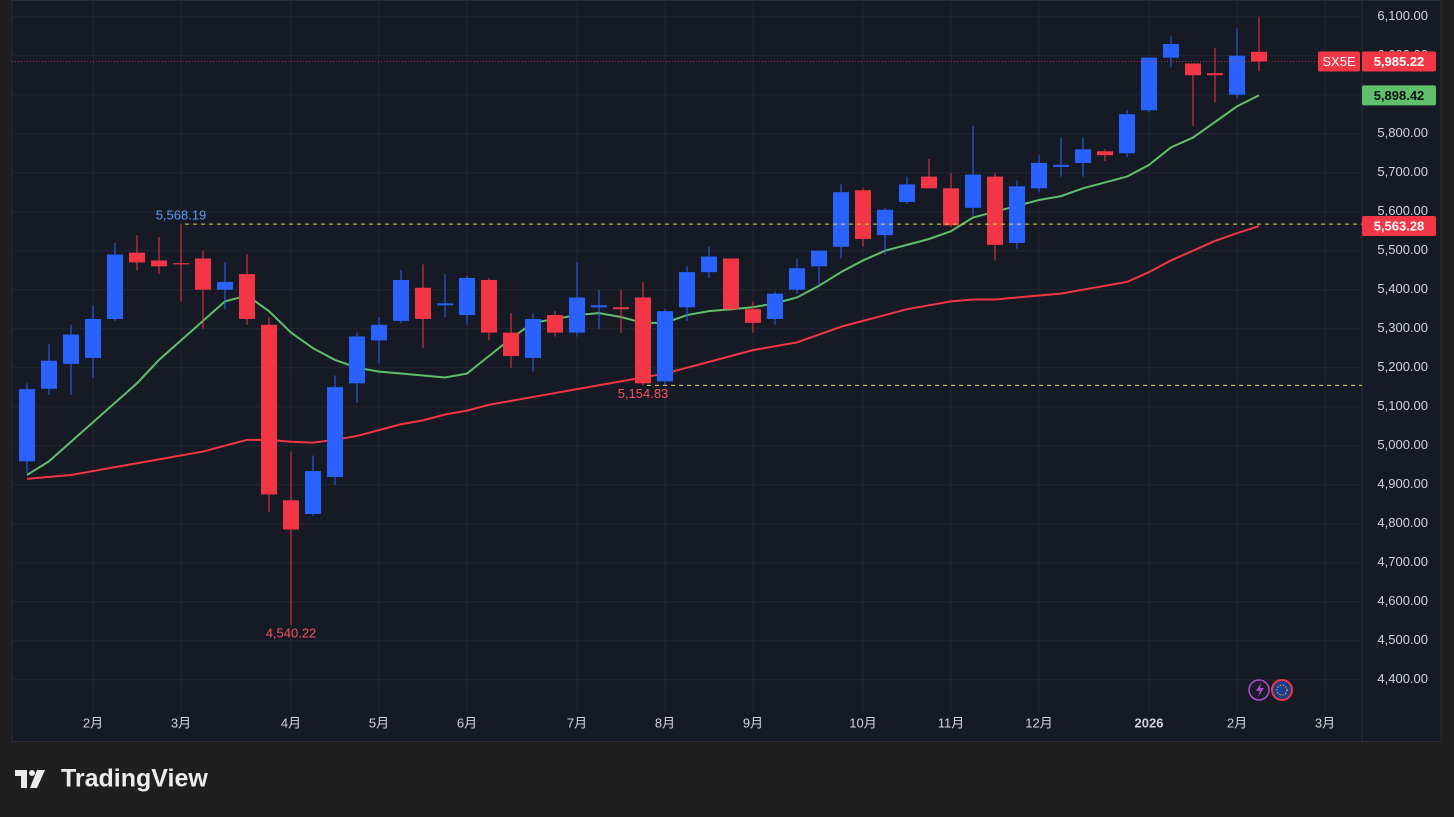 Image resolution: width=1454 pixels, height=817 pixels. What do you see at coordinates (1402, 171) in the screenshot?
I see `y-tick-label: 5,700.00` at bounding box center [1402, 171].